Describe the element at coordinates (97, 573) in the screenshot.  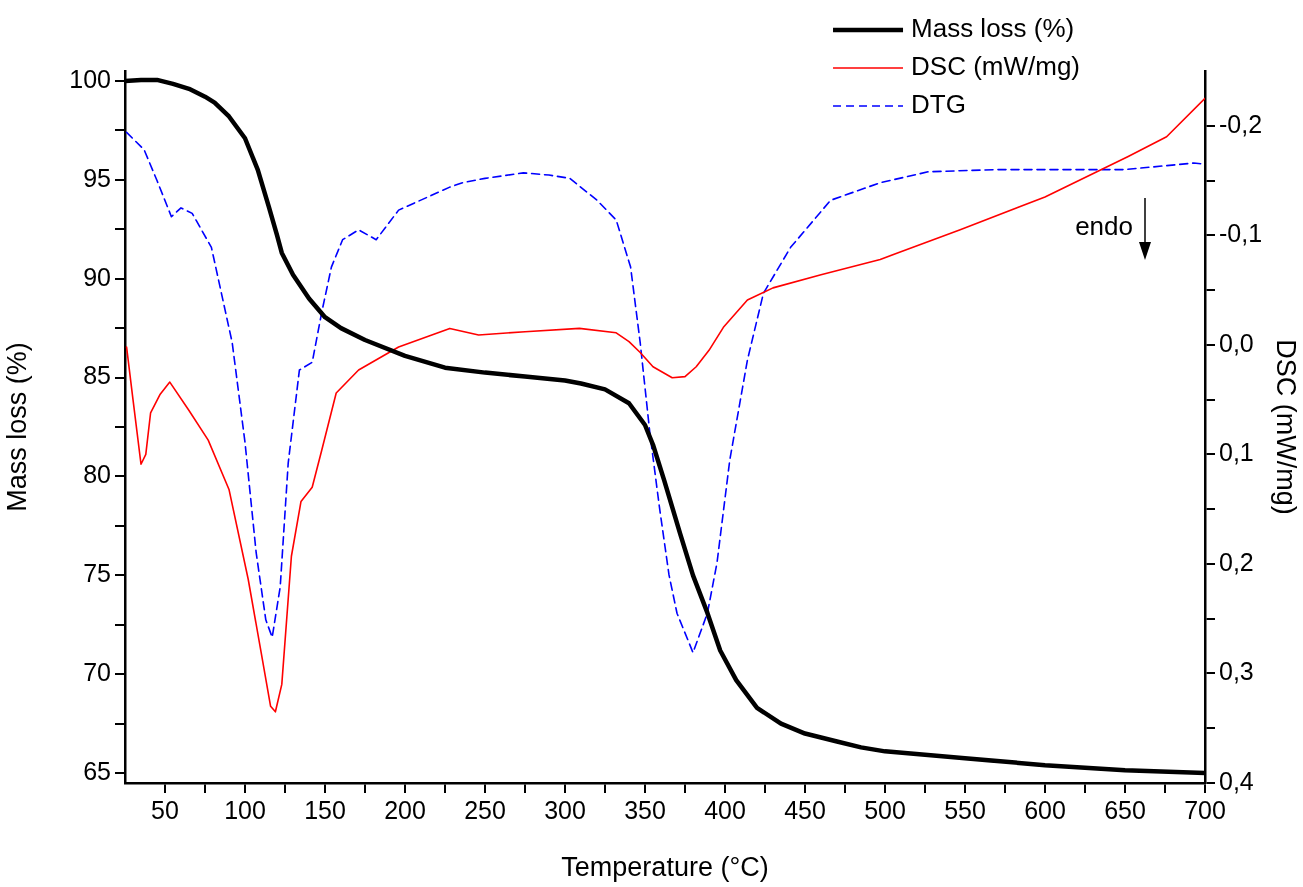
I see `y-tick-label: 75` at that location.